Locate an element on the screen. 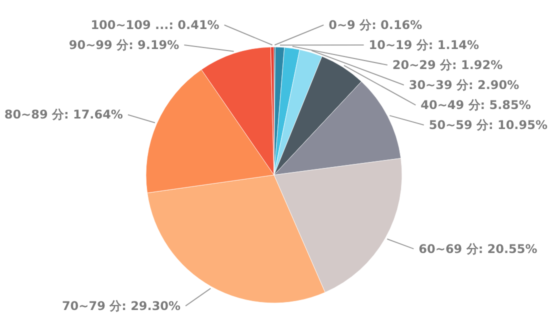 This screenshot has width=560, height=333. slice-label: 40~49 分: 5.85% is located at coordinates (475, 105).